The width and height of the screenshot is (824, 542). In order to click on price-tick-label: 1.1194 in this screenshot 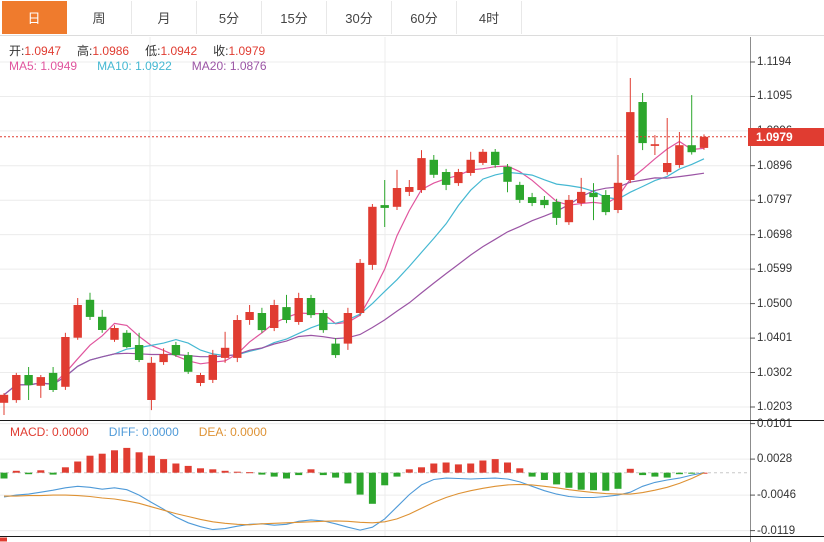, I will do `click(774, 62)`.